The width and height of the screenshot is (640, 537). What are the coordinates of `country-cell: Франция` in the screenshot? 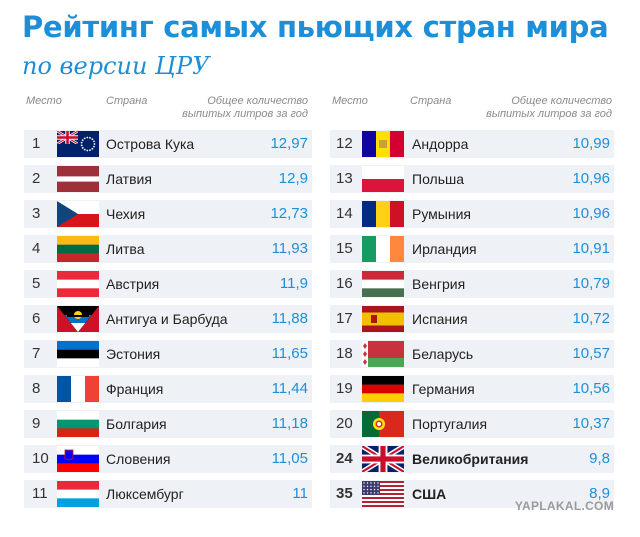 It's located at (135, 389).